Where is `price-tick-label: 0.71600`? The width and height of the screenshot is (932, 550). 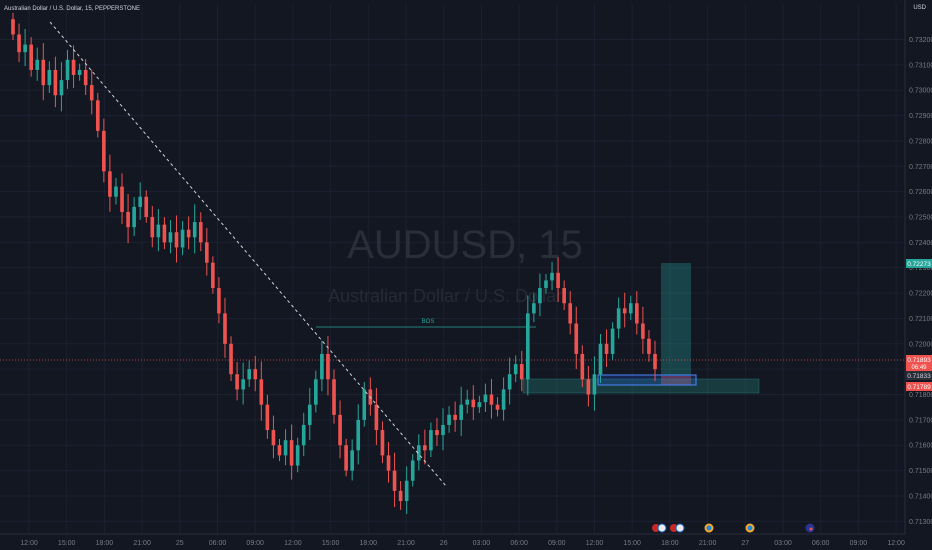
price-tick-label: 0.71600 is located at coordinates (920, 446).